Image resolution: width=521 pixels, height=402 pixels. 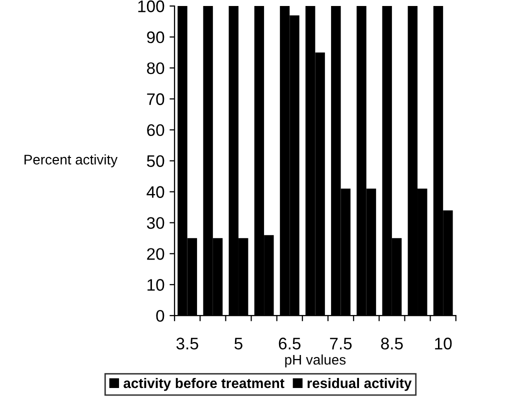 I want to click on y-tick-label: 20, so click(x=155, y=254).